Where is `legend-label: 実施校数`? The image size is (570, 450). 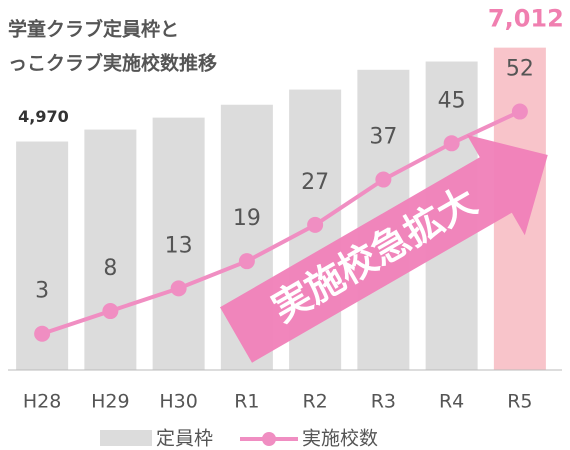
legend-label: 実施校数 is located at coordinates (340, 439).